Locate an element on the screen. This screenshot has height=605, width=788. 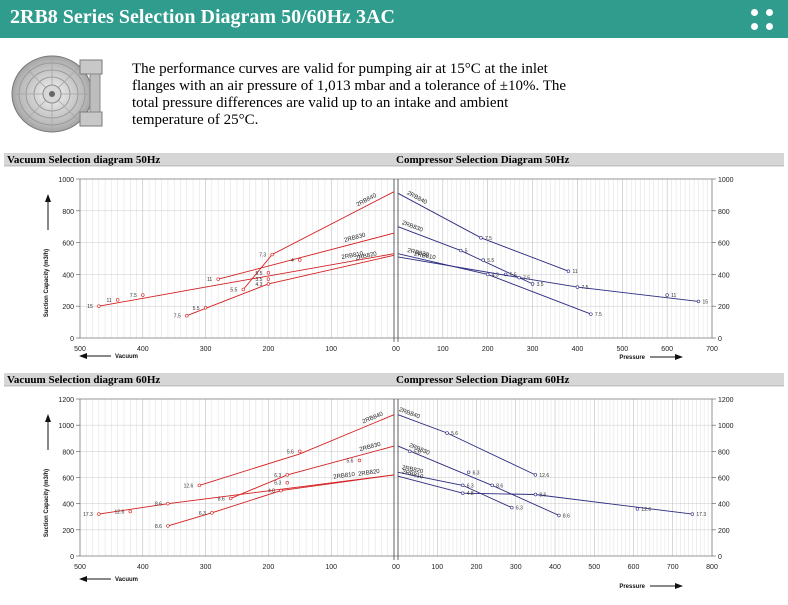
y-axis-label: Suction Capacity (m3/h) is located at coordinates (47, 503).